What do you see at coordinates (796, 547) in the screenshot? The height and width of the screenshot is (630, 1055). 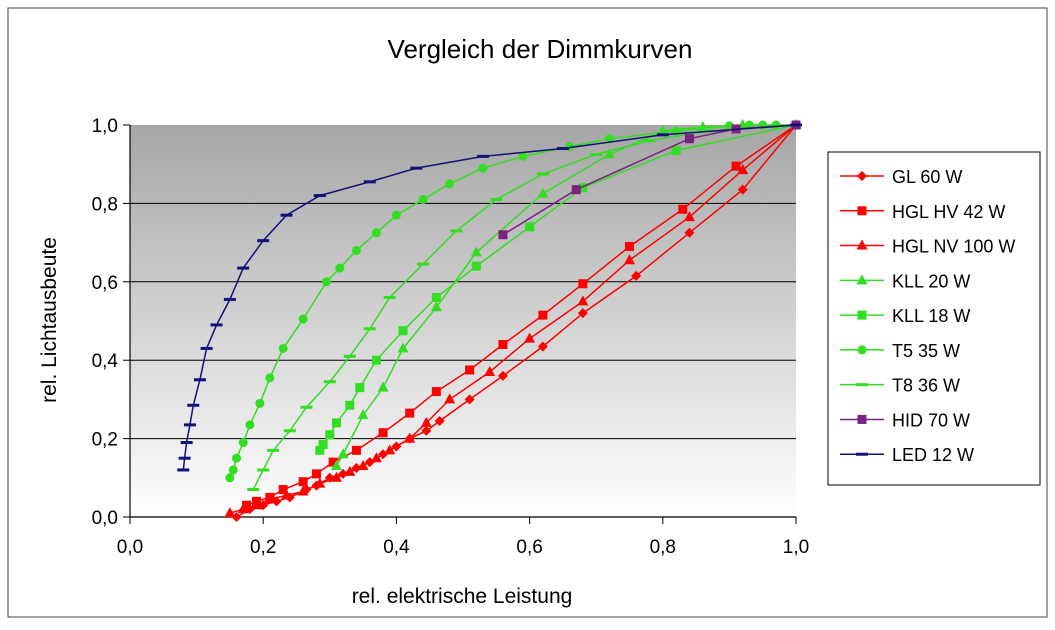 I see `x-tick-label: 1,0` at bounding box center [796, 547].